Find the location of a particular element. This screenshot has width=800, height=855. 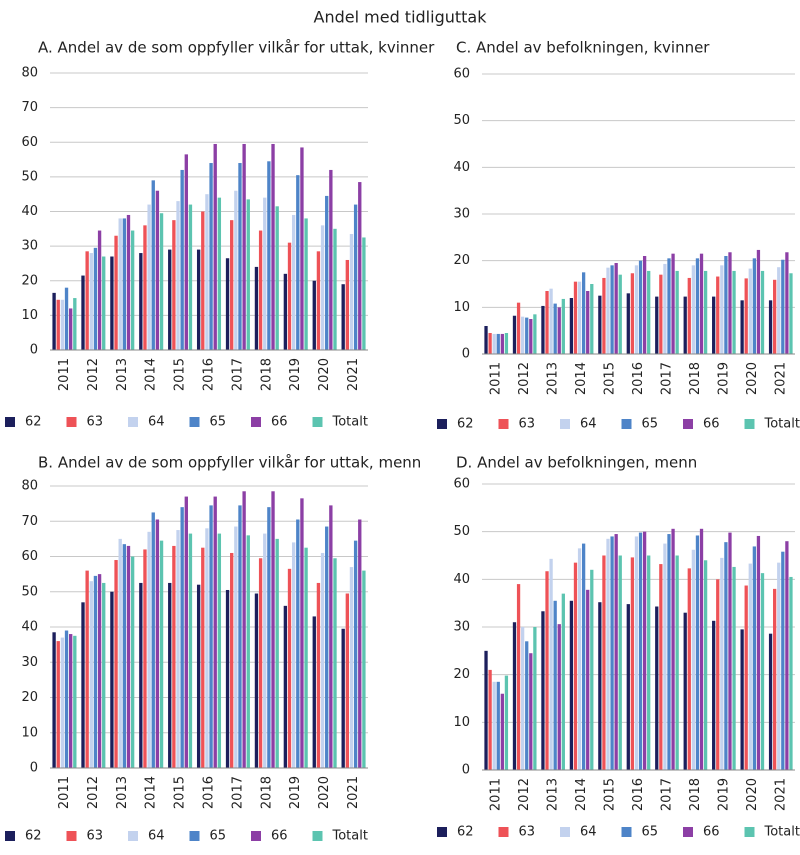

x-tick-label: 2015 is located at coordinates (180, 792).